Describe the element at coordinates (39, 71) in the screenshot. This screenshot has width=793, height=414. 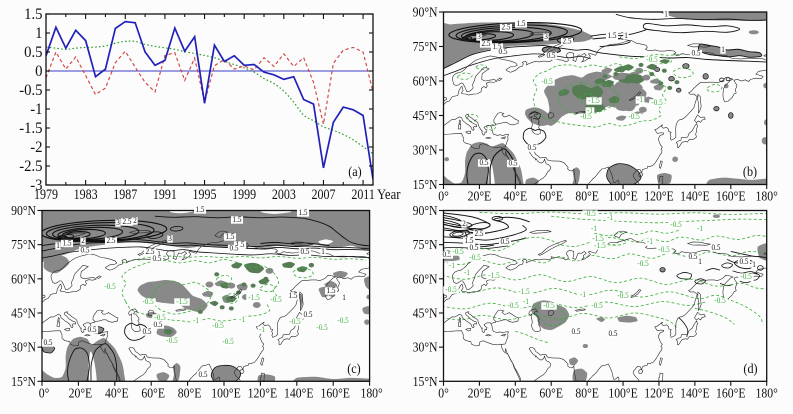
I see `svg-text: 0` at that location.